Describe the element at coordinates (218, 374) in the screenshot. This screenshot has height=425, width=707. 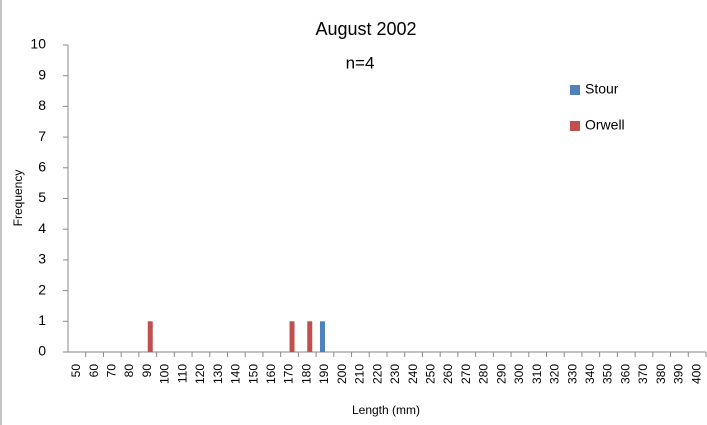
I see `x-tick-label: 130` at that location.